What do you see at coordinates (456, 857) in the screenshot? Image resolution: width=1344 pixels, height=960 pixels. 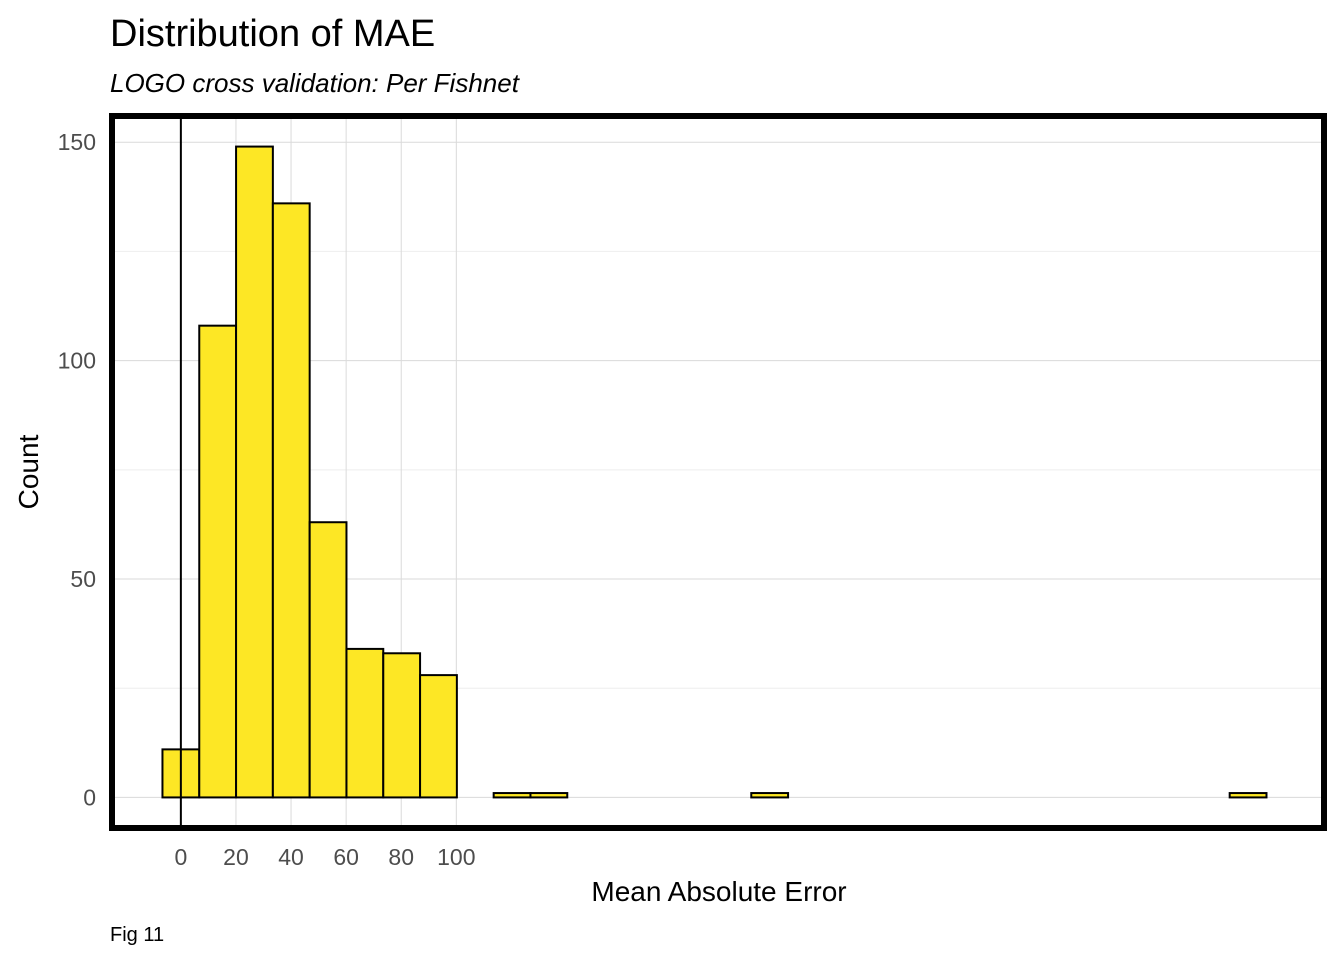 I see `x-tick-label-5: 100` at bounding box center [456, 857].